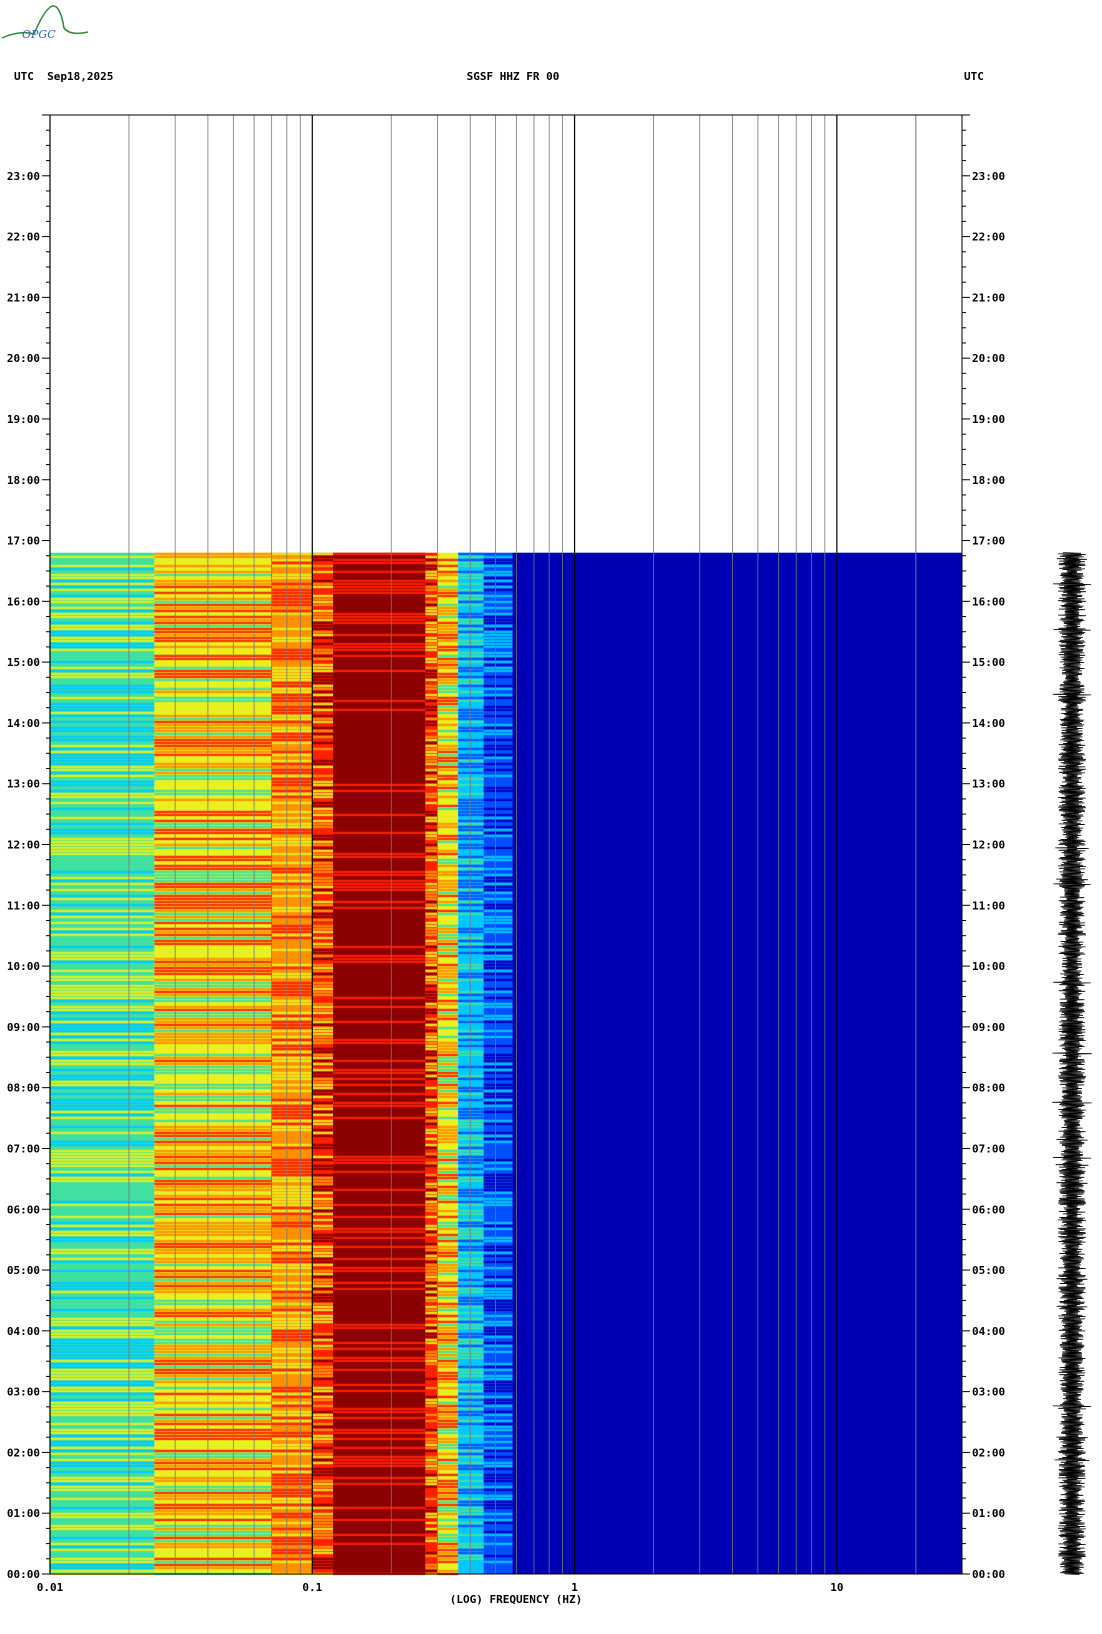 The image size is (1102, 1634). I want to click on header-right-label: UTC, so click(974, 76).